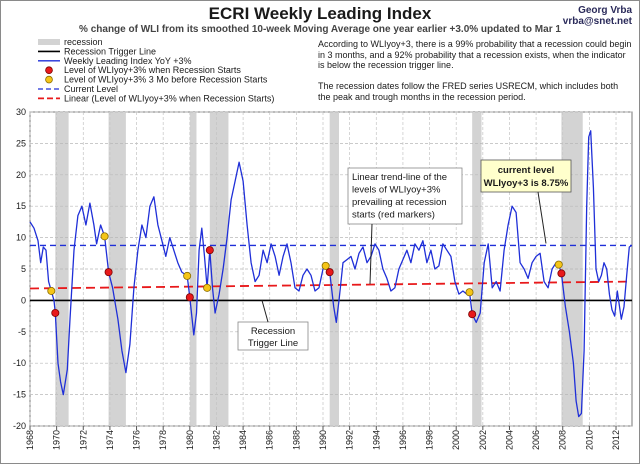 This screenshot has width=640, height=464. I want to click on y-tick-label-15: 15, so click(21, 206).